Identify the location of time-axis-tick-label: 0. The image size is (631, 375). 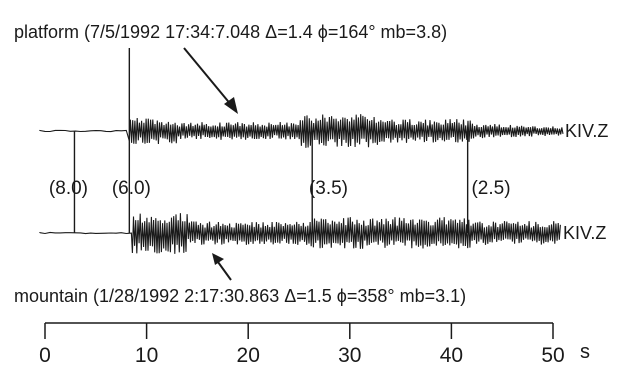
(45, 355).